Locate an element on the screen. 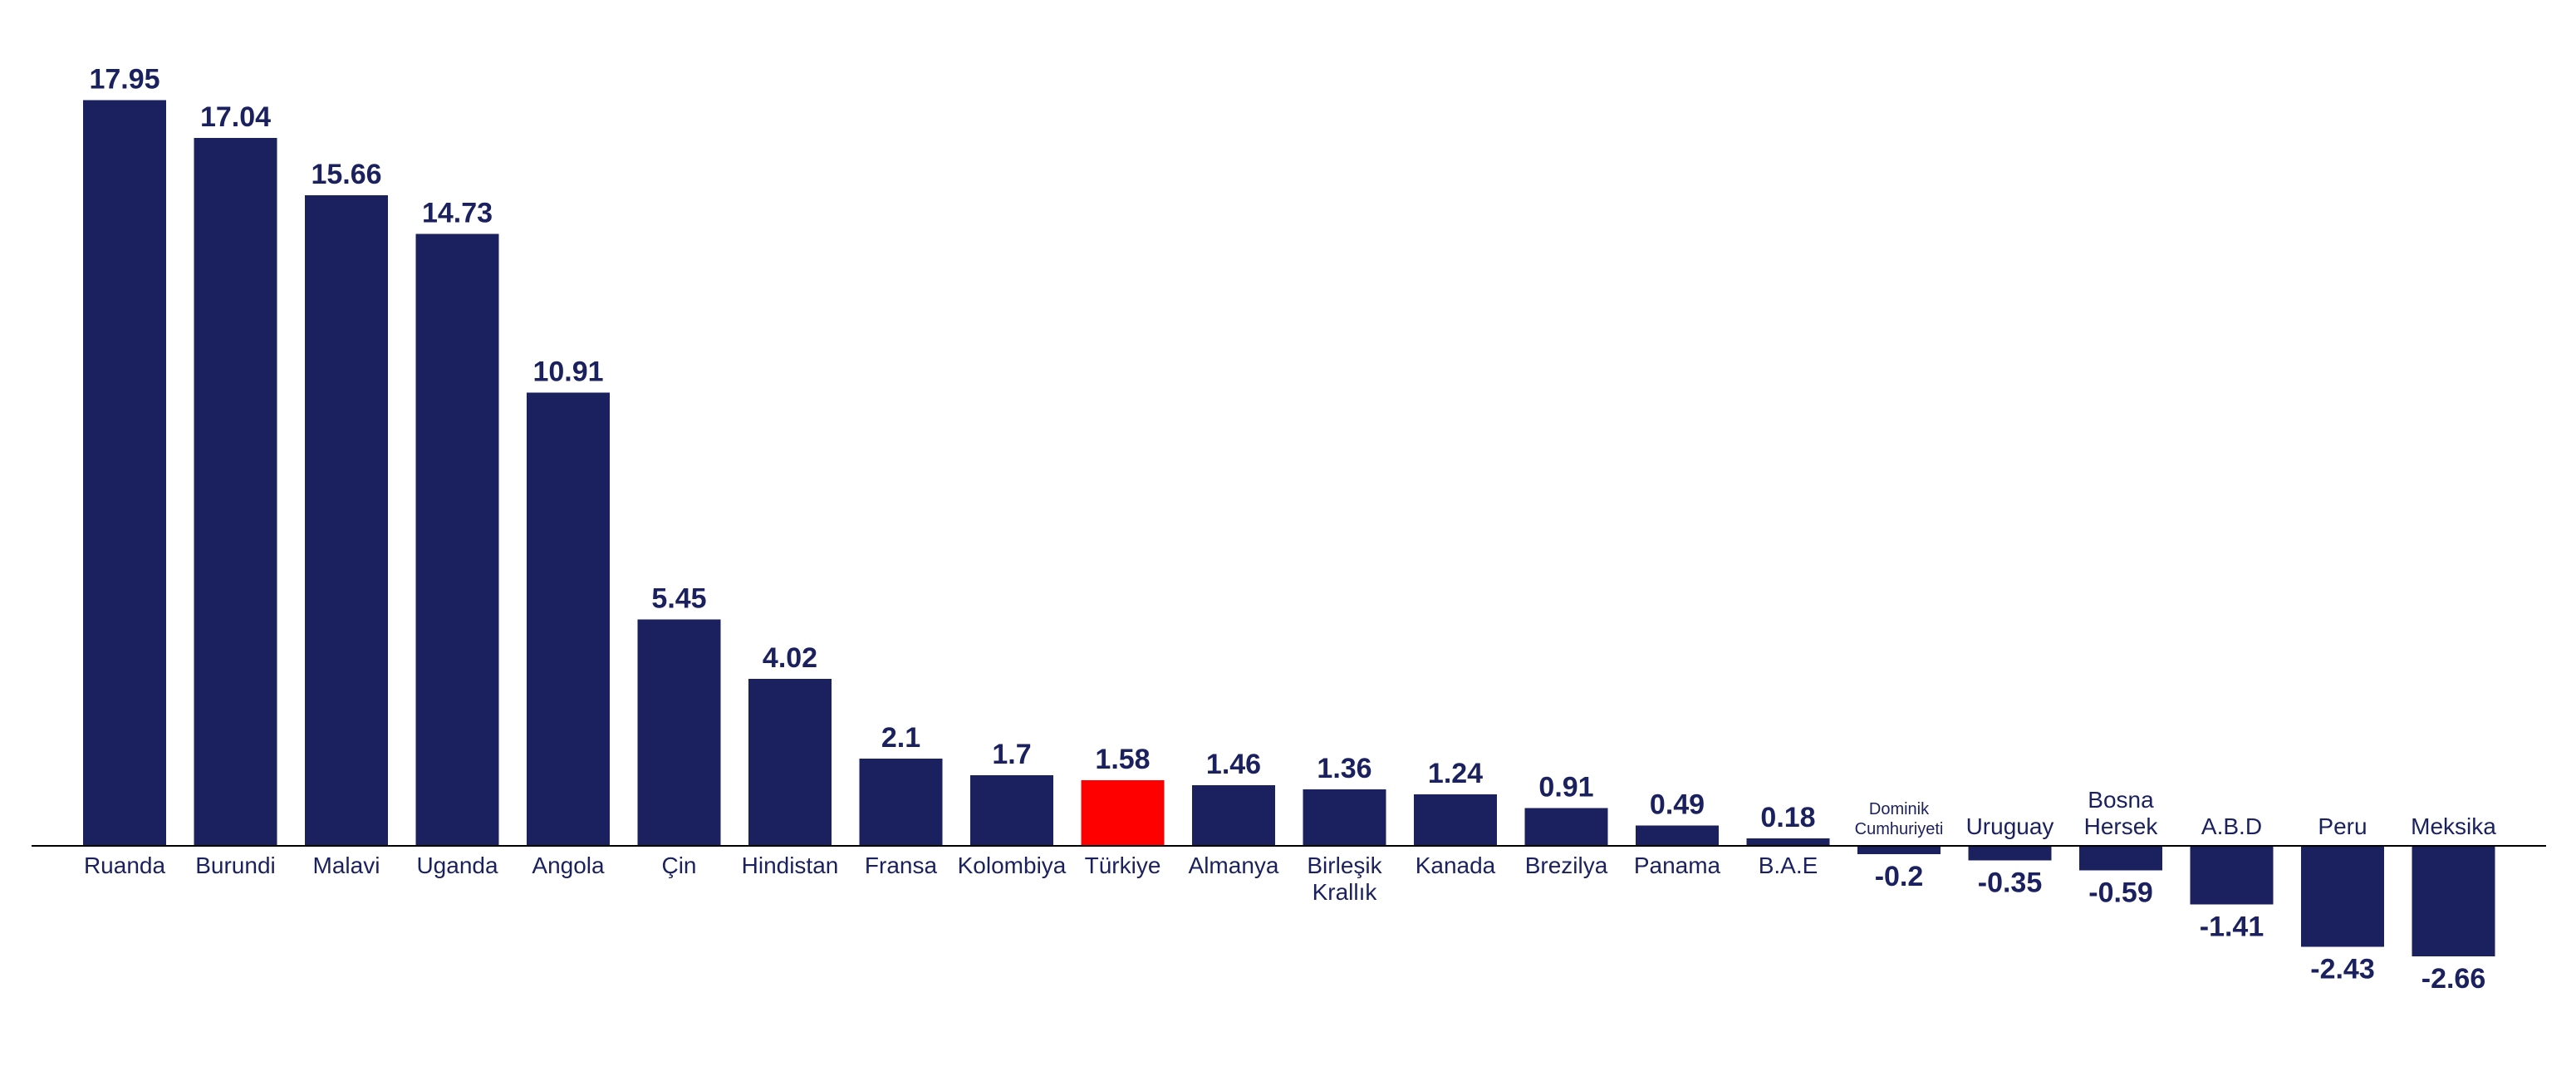 The image size is (2576, 1081). value-label-almanya: 1.46 is located at coordinates (1233, 764).